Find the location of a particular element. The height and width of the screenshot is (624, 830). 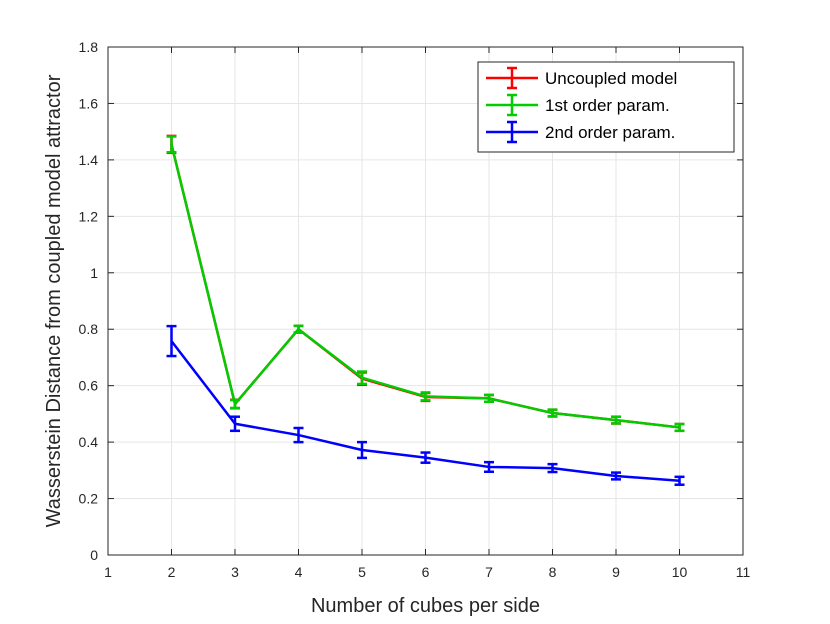

x-tick-label: 2 is located at coordinates (172, 572).